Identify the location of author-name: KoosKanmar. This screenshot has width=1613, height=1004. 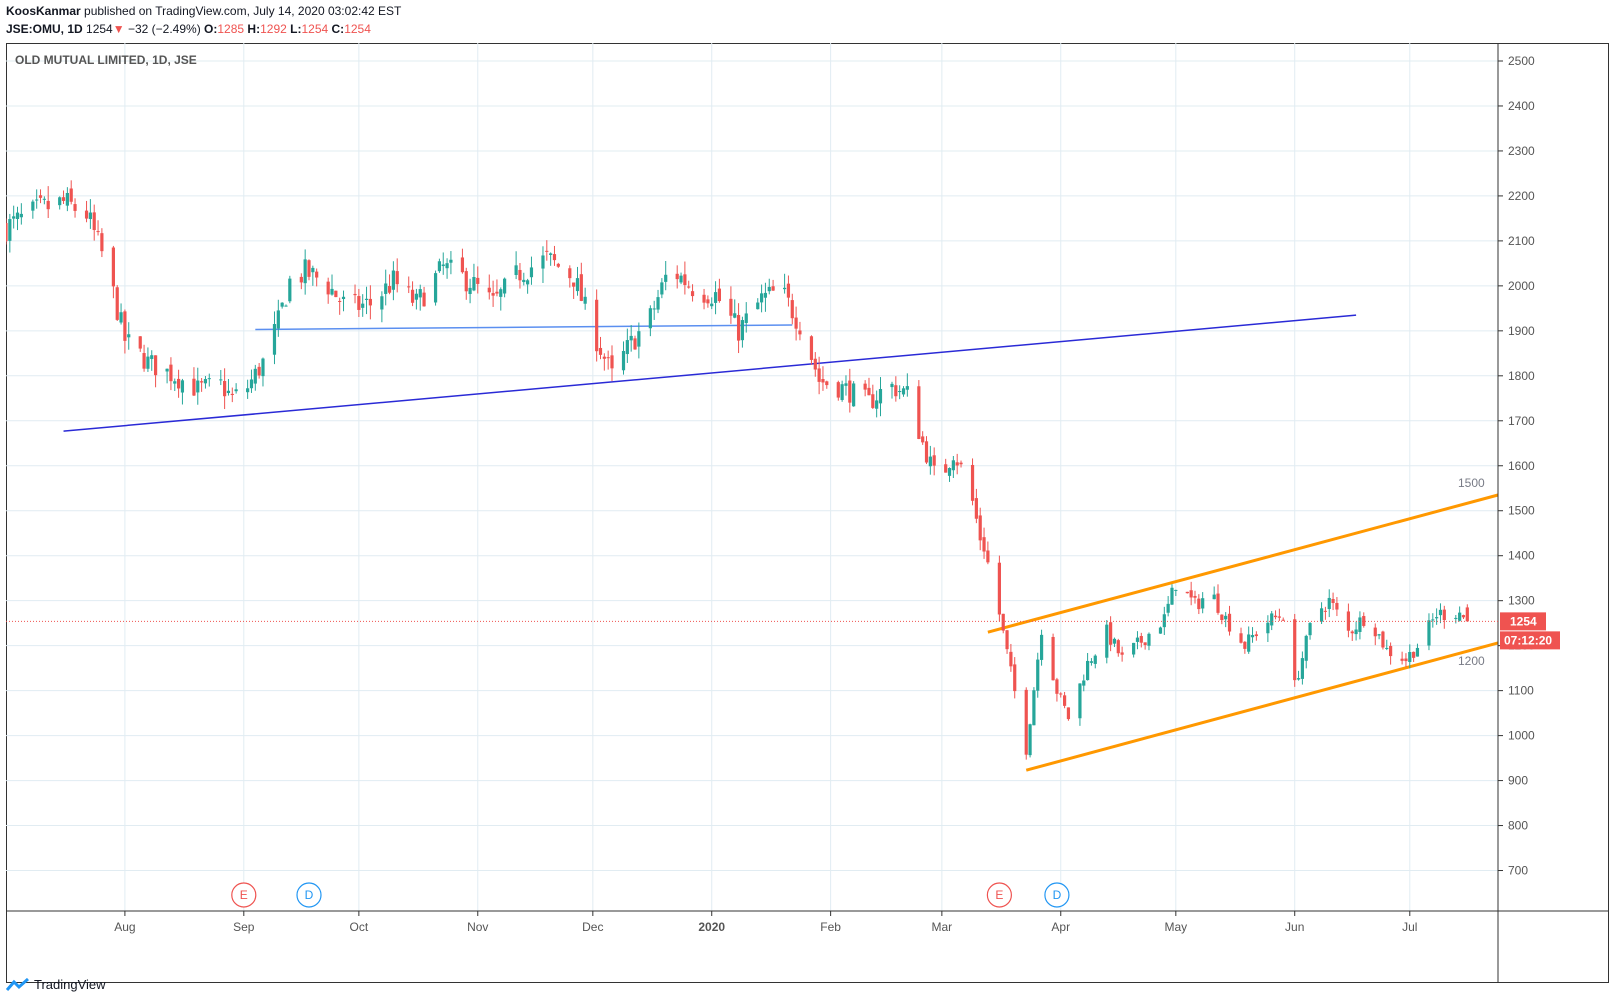
(43, 11).